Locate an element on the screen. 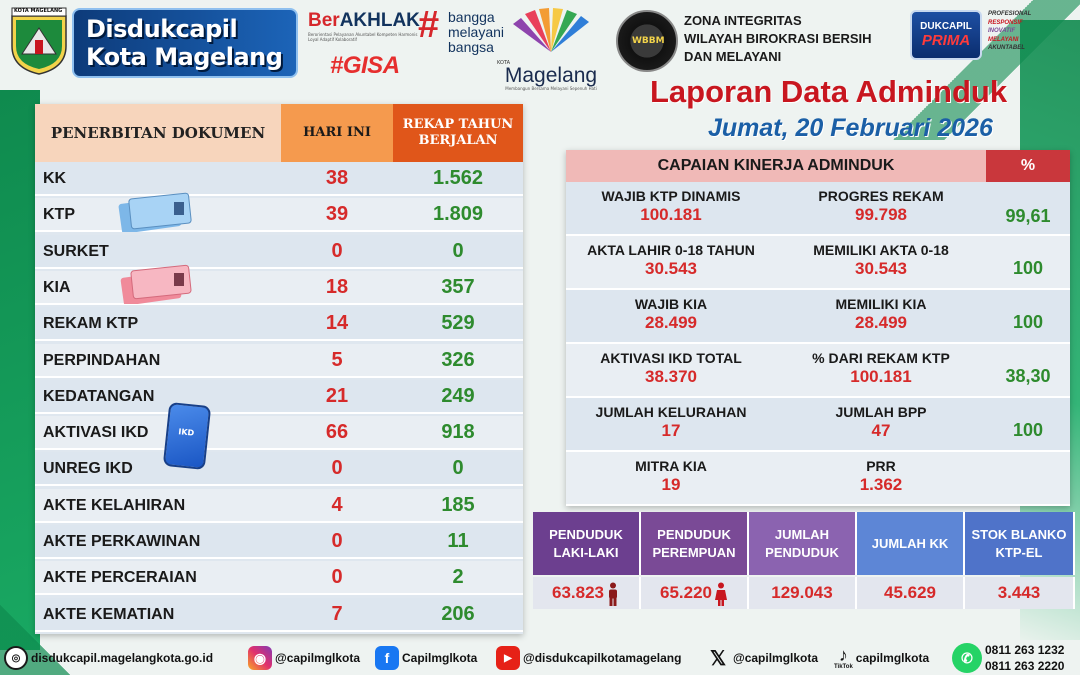 The width and height of the screenshot is (1080, 675). facebook-text: Capilmglkota is located at coordinates (440, 658).